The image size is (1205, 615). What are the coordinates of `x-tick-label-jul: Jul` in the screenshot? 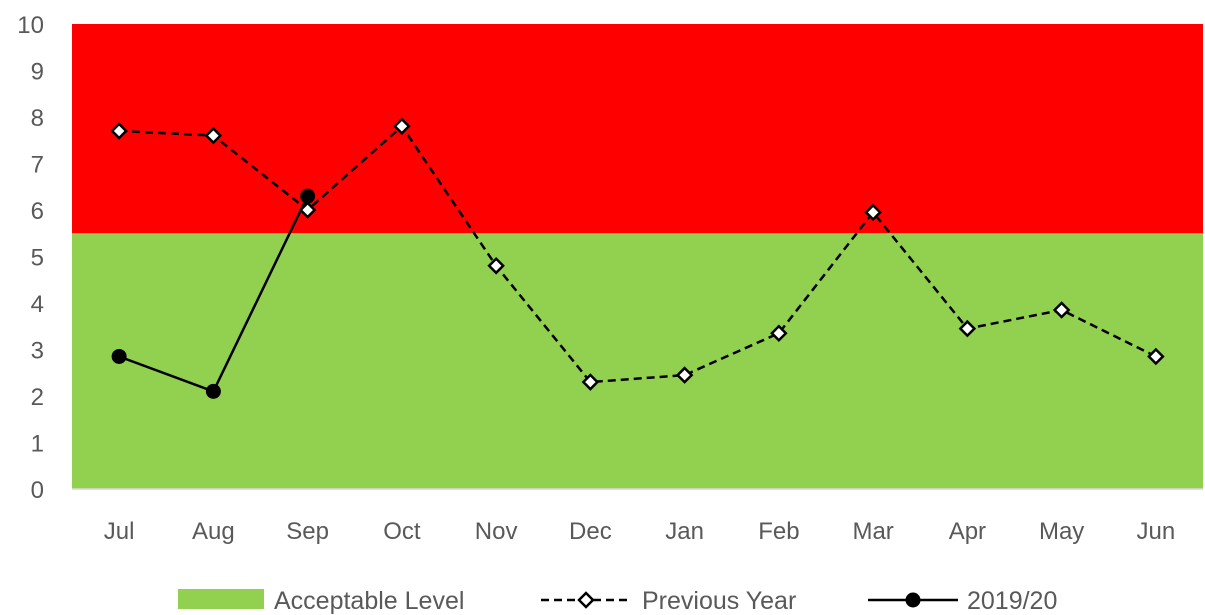 It's located at (119, 531).